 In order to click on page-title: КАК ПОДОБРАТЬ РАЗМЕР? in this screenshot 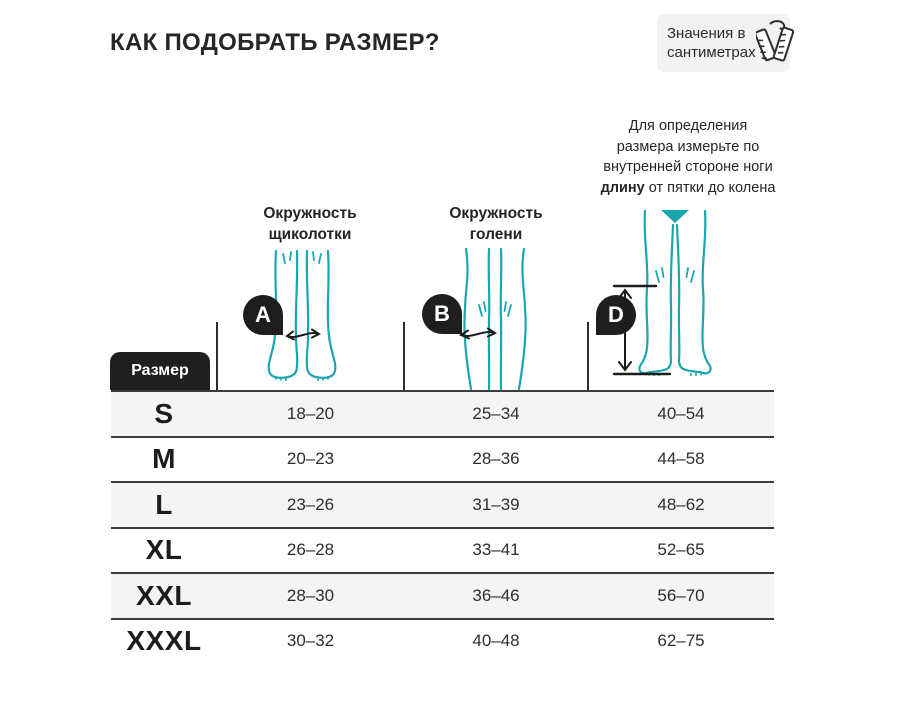, I will do `click(275, 42)`.